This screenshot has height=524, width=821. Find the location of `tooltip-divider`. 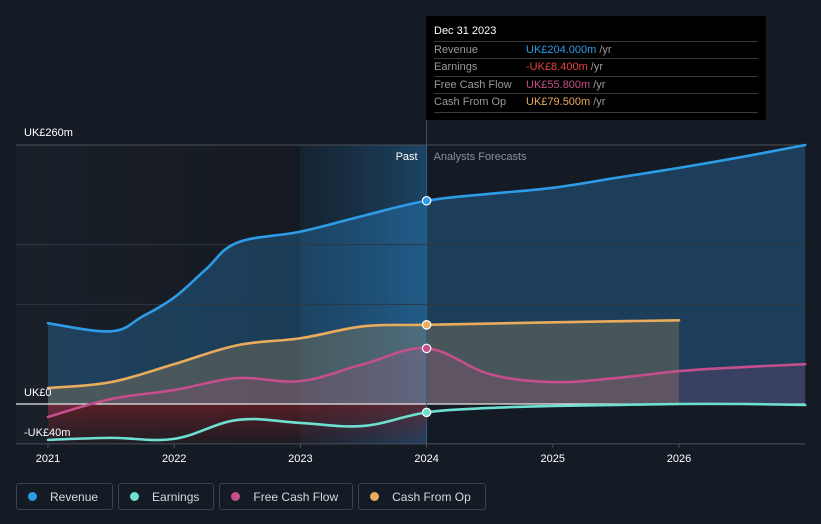

tooltip-divider is located at coordinates (596, 112).